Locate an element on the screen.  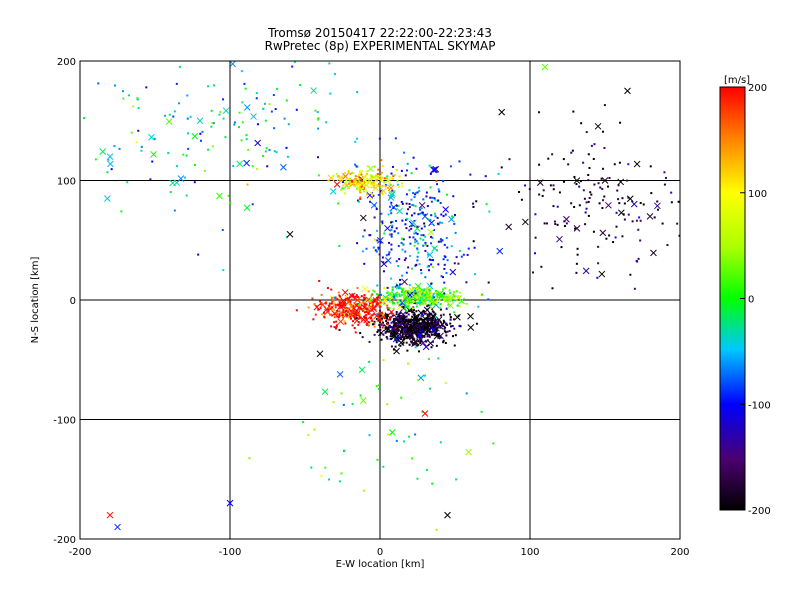
y-tick-label: 100 is located at coordinates (66, 182).